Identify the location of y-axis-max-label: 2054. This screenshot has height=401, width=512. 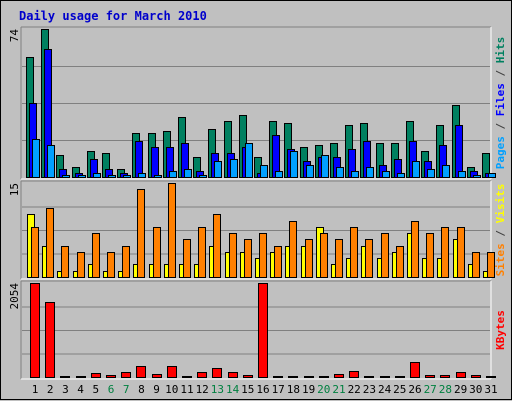
(14, 296).